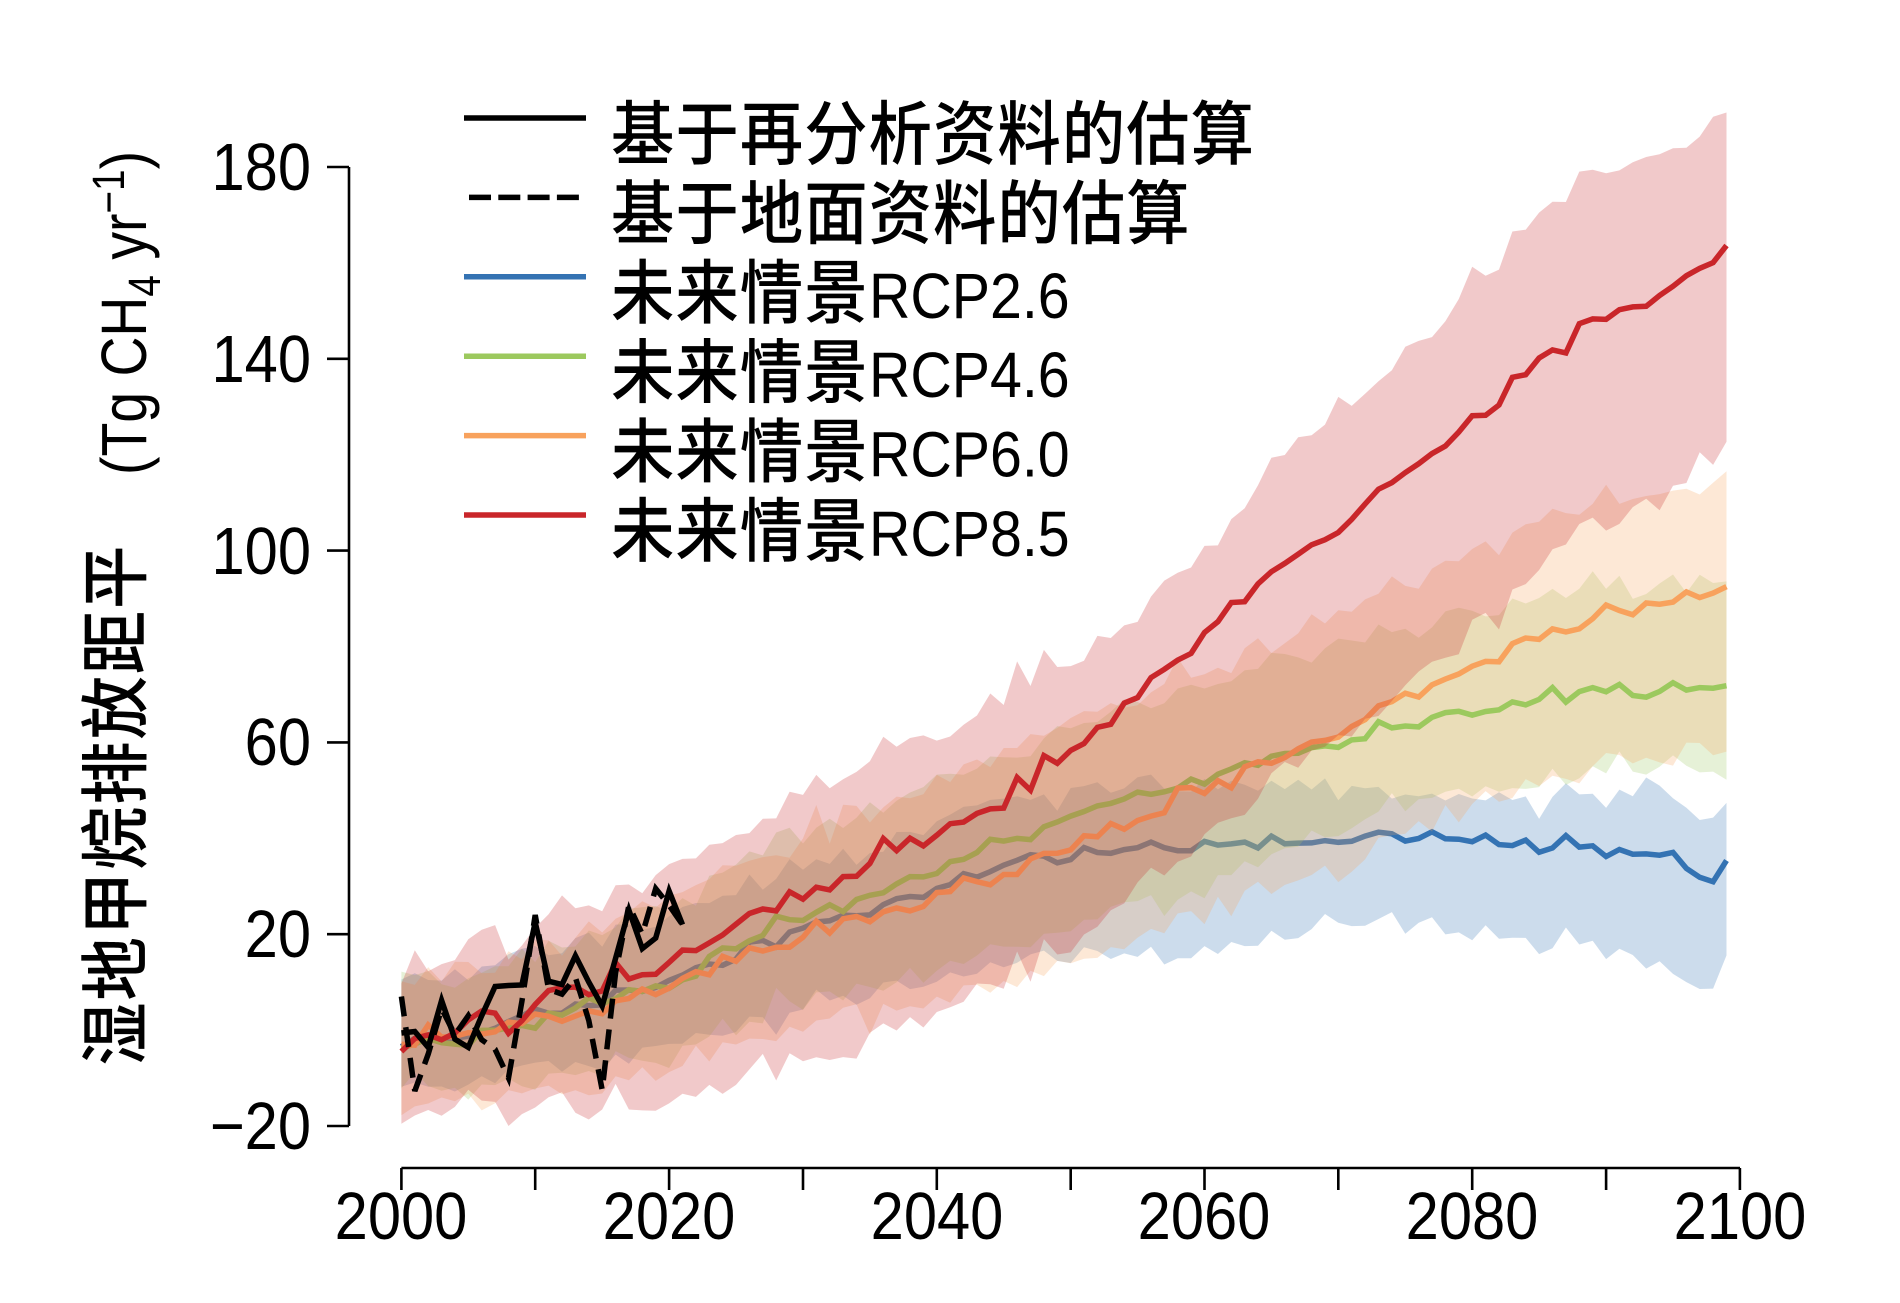 This screenshot has height=1303, width=1900. I want to click on svg-text: 2020, so click(669, 1217).